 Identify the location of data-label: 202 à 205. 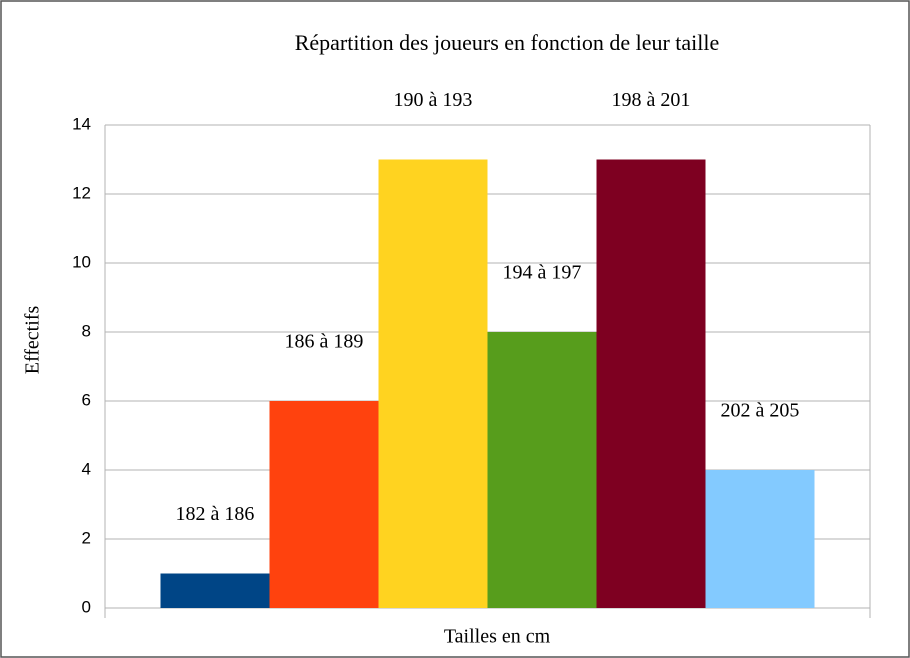
(760, 411).